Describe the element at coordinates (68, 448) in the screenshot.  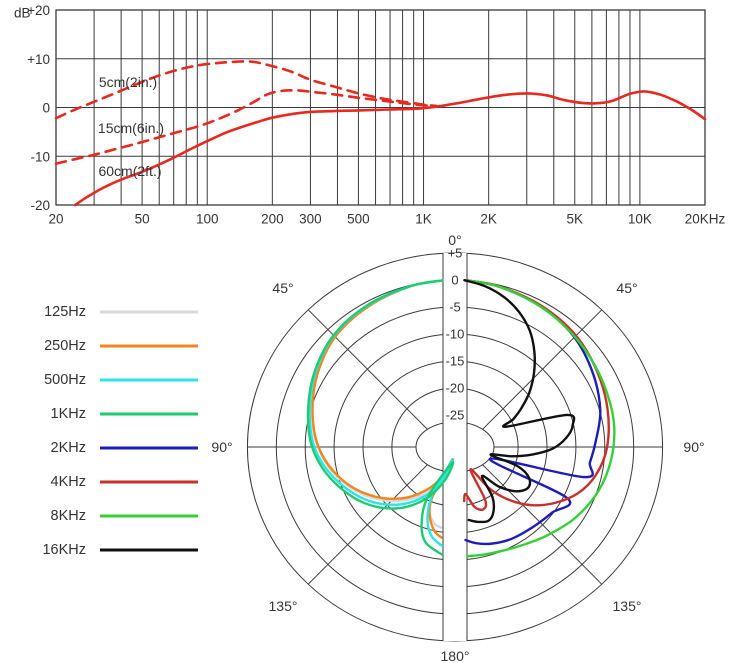
I see `legend-label: 2KHz` at that location.